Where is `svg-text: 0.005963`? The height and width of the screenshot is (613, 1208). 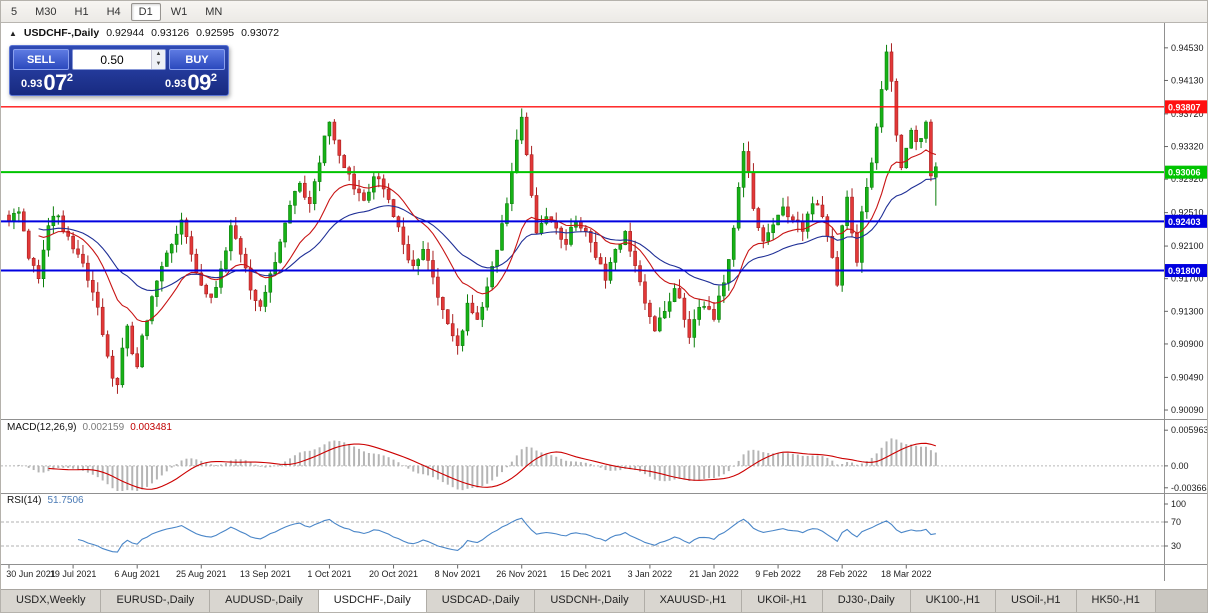
svg-text: 0.005963 is located at coordinates (1189, 430).